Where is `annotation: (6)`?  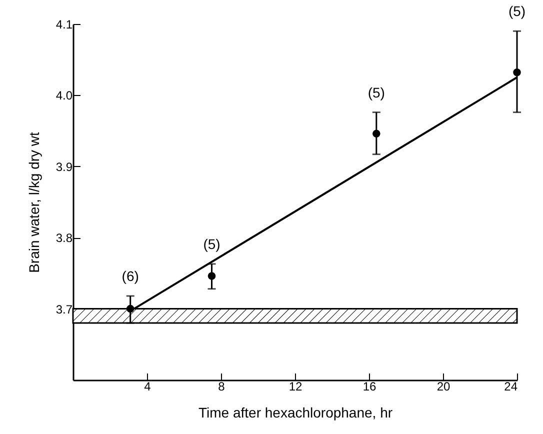
annotation: (6) is located at coordinates (130, 276).